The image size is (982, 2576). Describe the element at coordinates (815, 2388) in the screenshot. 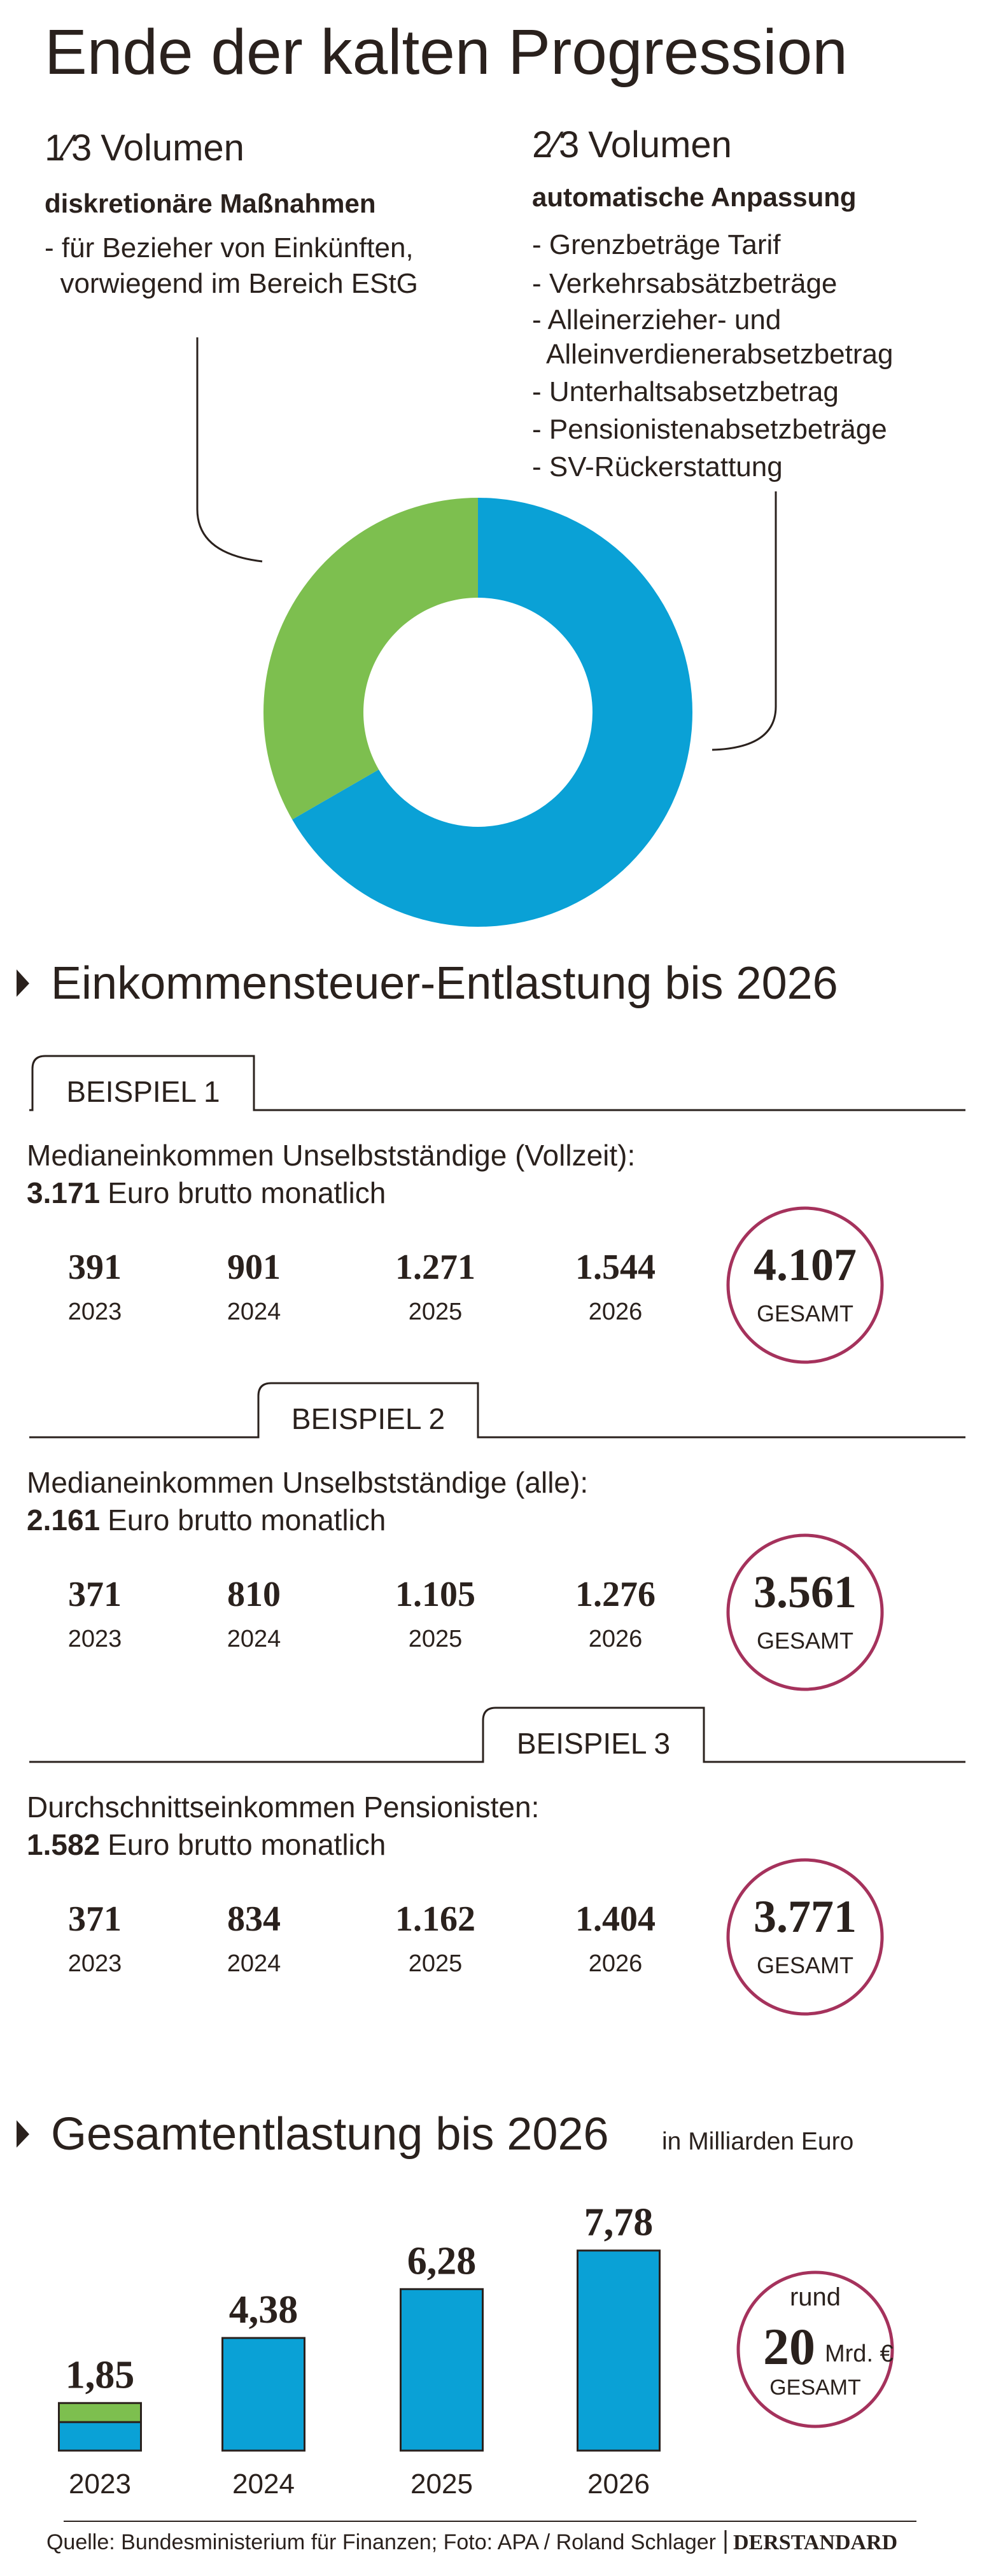

I see `summary-label: GESAMT` at that location.